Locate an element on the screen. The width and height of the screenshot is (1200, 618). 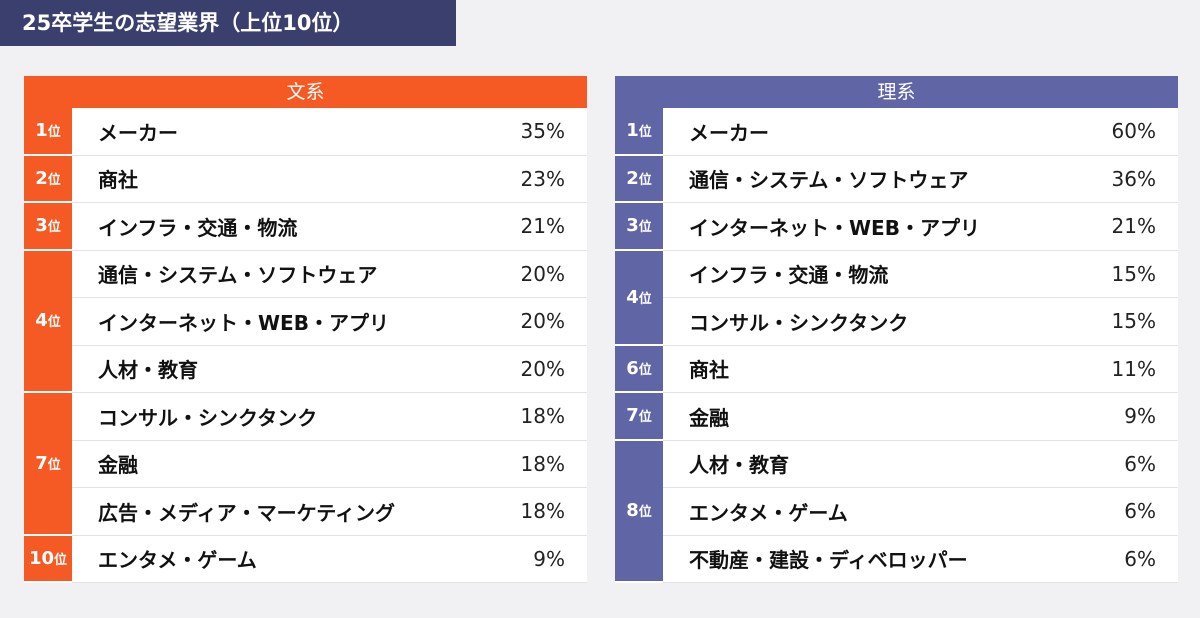
industry-name: メーカー is located at coordinates (729, 132).